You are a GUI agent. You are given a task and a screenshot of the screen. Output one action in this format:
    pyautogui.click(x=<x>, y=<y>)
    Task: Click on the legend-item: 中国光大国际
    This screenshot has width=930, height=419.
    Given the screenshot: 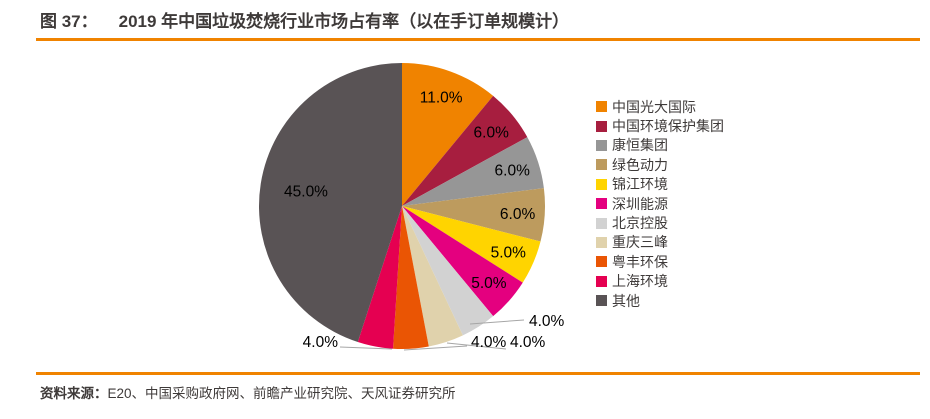 What is the action you would take?
    pyautogui.click(x=660, y=106)
    